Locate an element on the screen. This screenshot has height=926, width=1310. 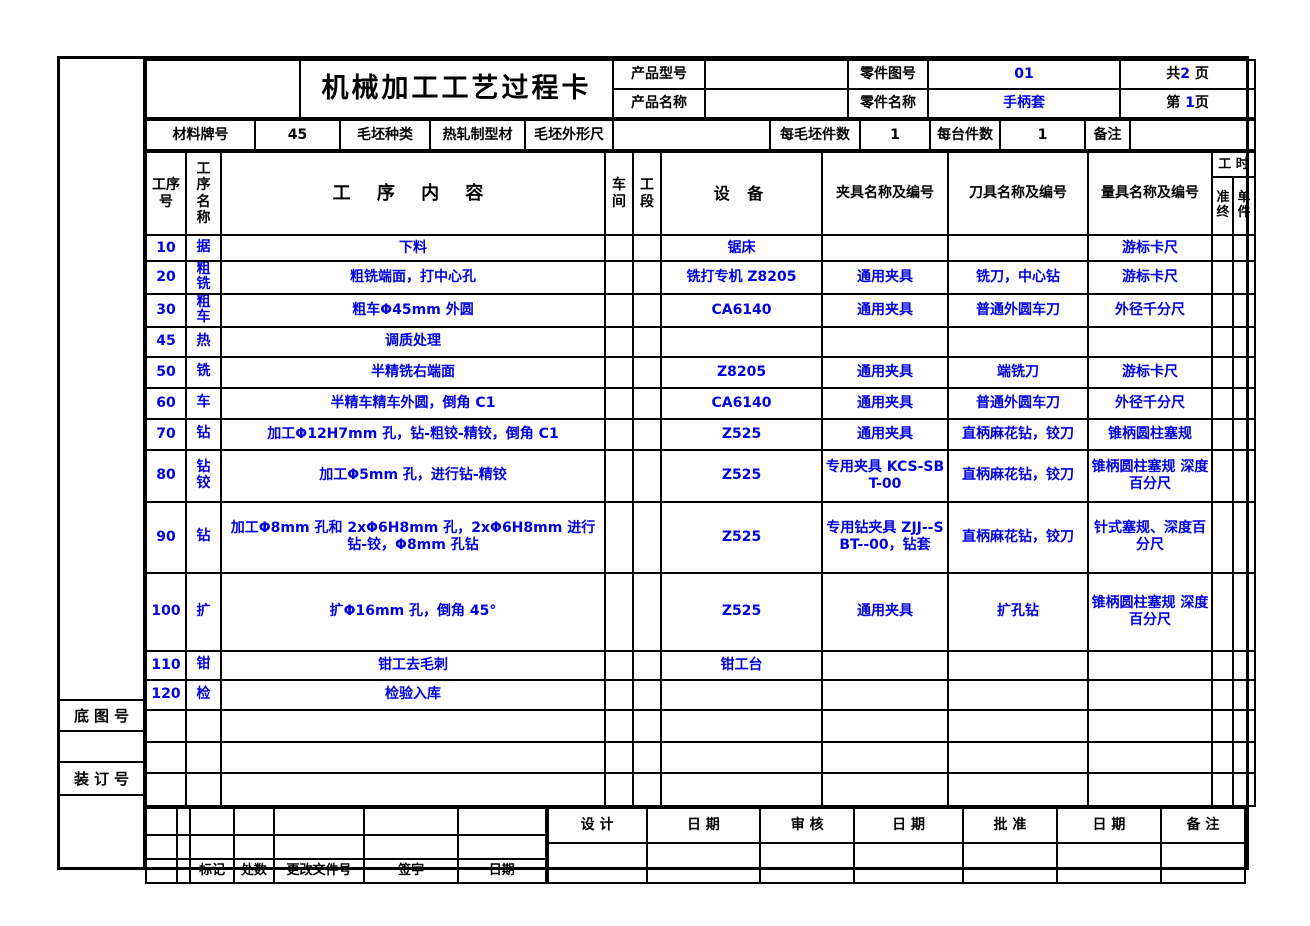
tool-cell is located at coordinates (1018, 694).